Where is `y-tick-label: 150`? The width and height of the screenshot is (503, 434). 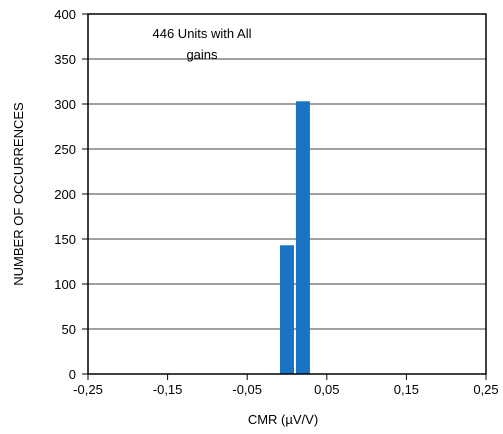
y-tick-label: 150 is located at coordinates (65, 239).